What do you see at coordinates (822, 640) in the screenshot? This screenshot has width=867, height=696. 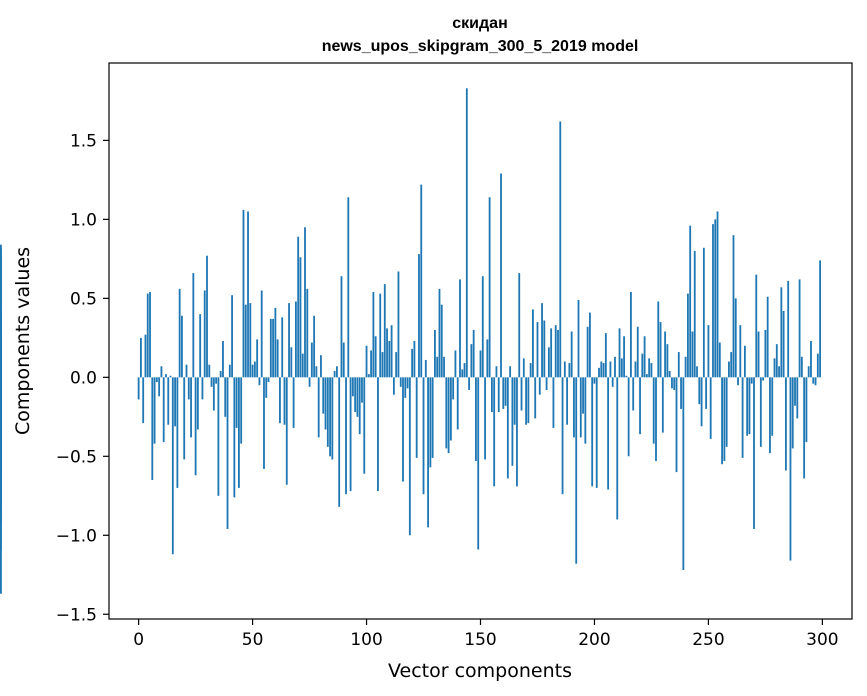 I see `x-tick-label: 300` at bounding box center [822, 640].